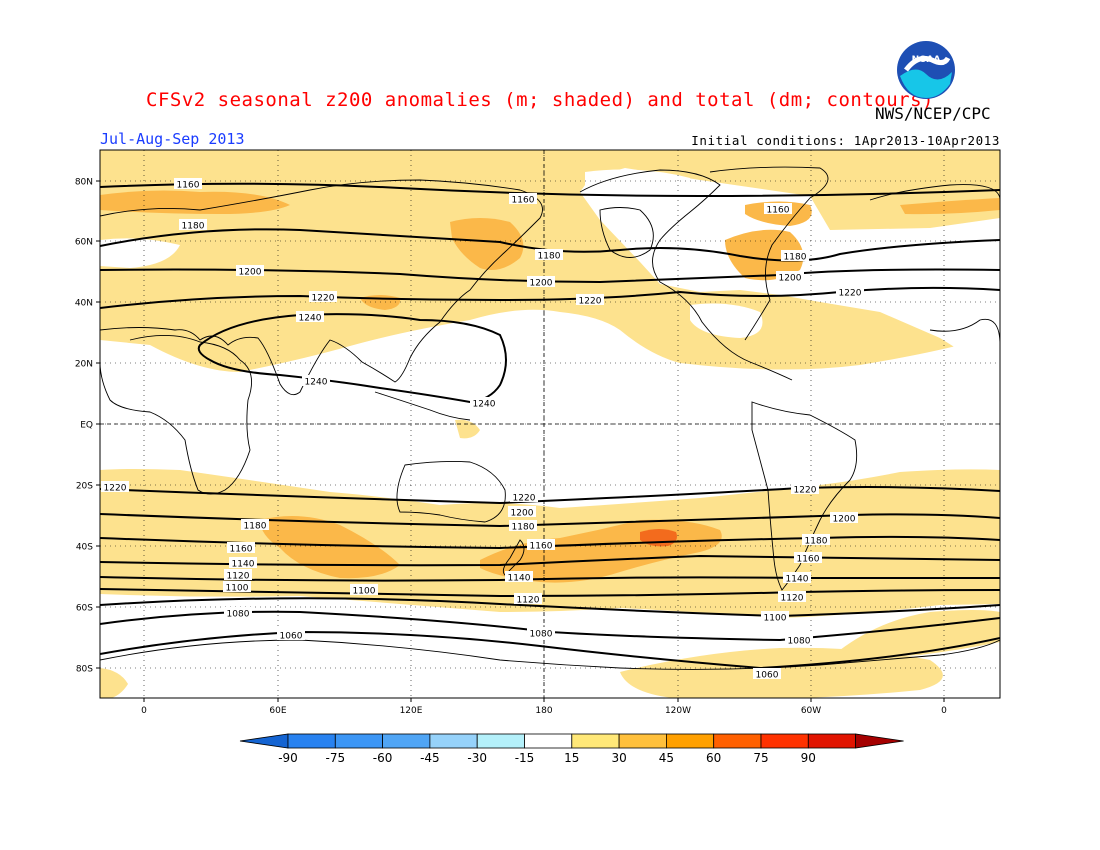 The height and width of the screenshot is (850, 1100). Describe the element at coordinates (430, 758) in the screenshot. I see `colorbar-tick-label: -45` at that location.